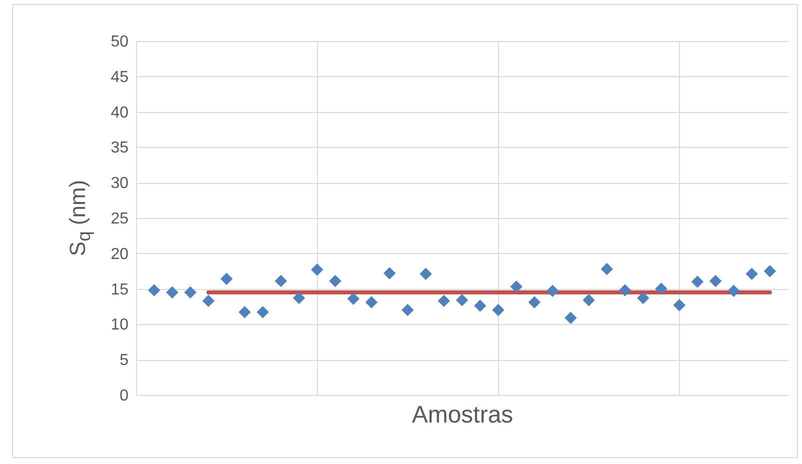 The height and width of the screenshot is (464, 802). What do you see at coordinates (119, 113) in the screenshot?
I see `y-tick-label: 40` at bounding box center [119, 113].